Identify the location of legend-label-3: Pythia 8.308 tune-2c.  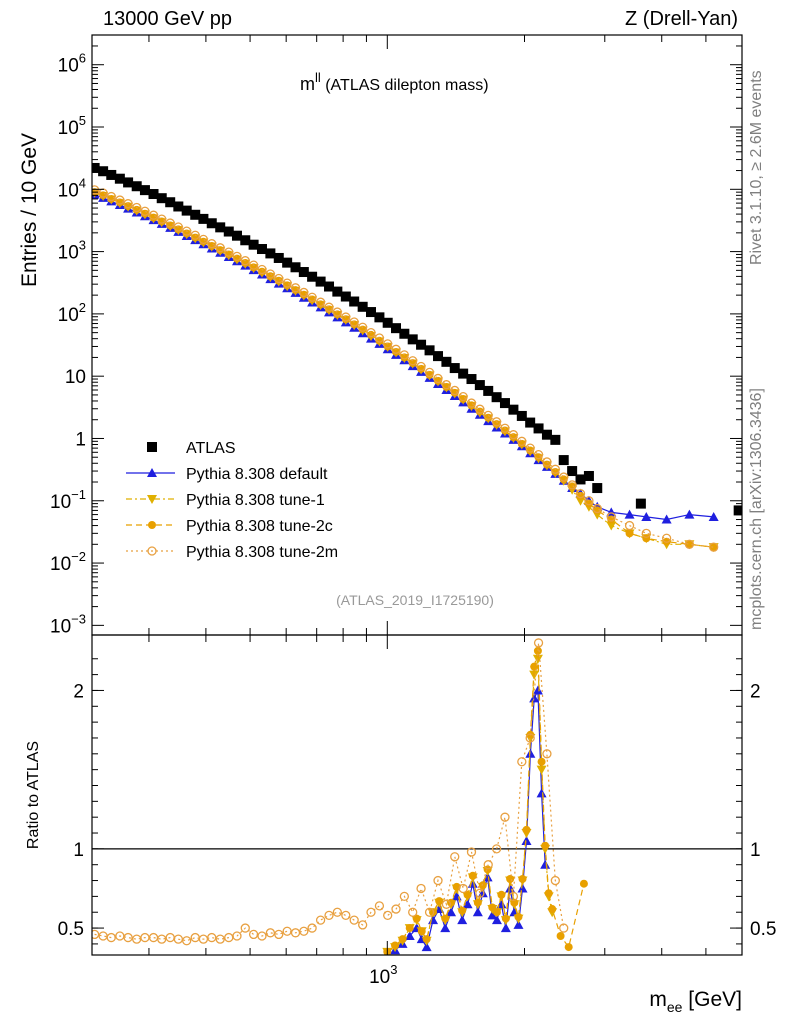
(259, 526).